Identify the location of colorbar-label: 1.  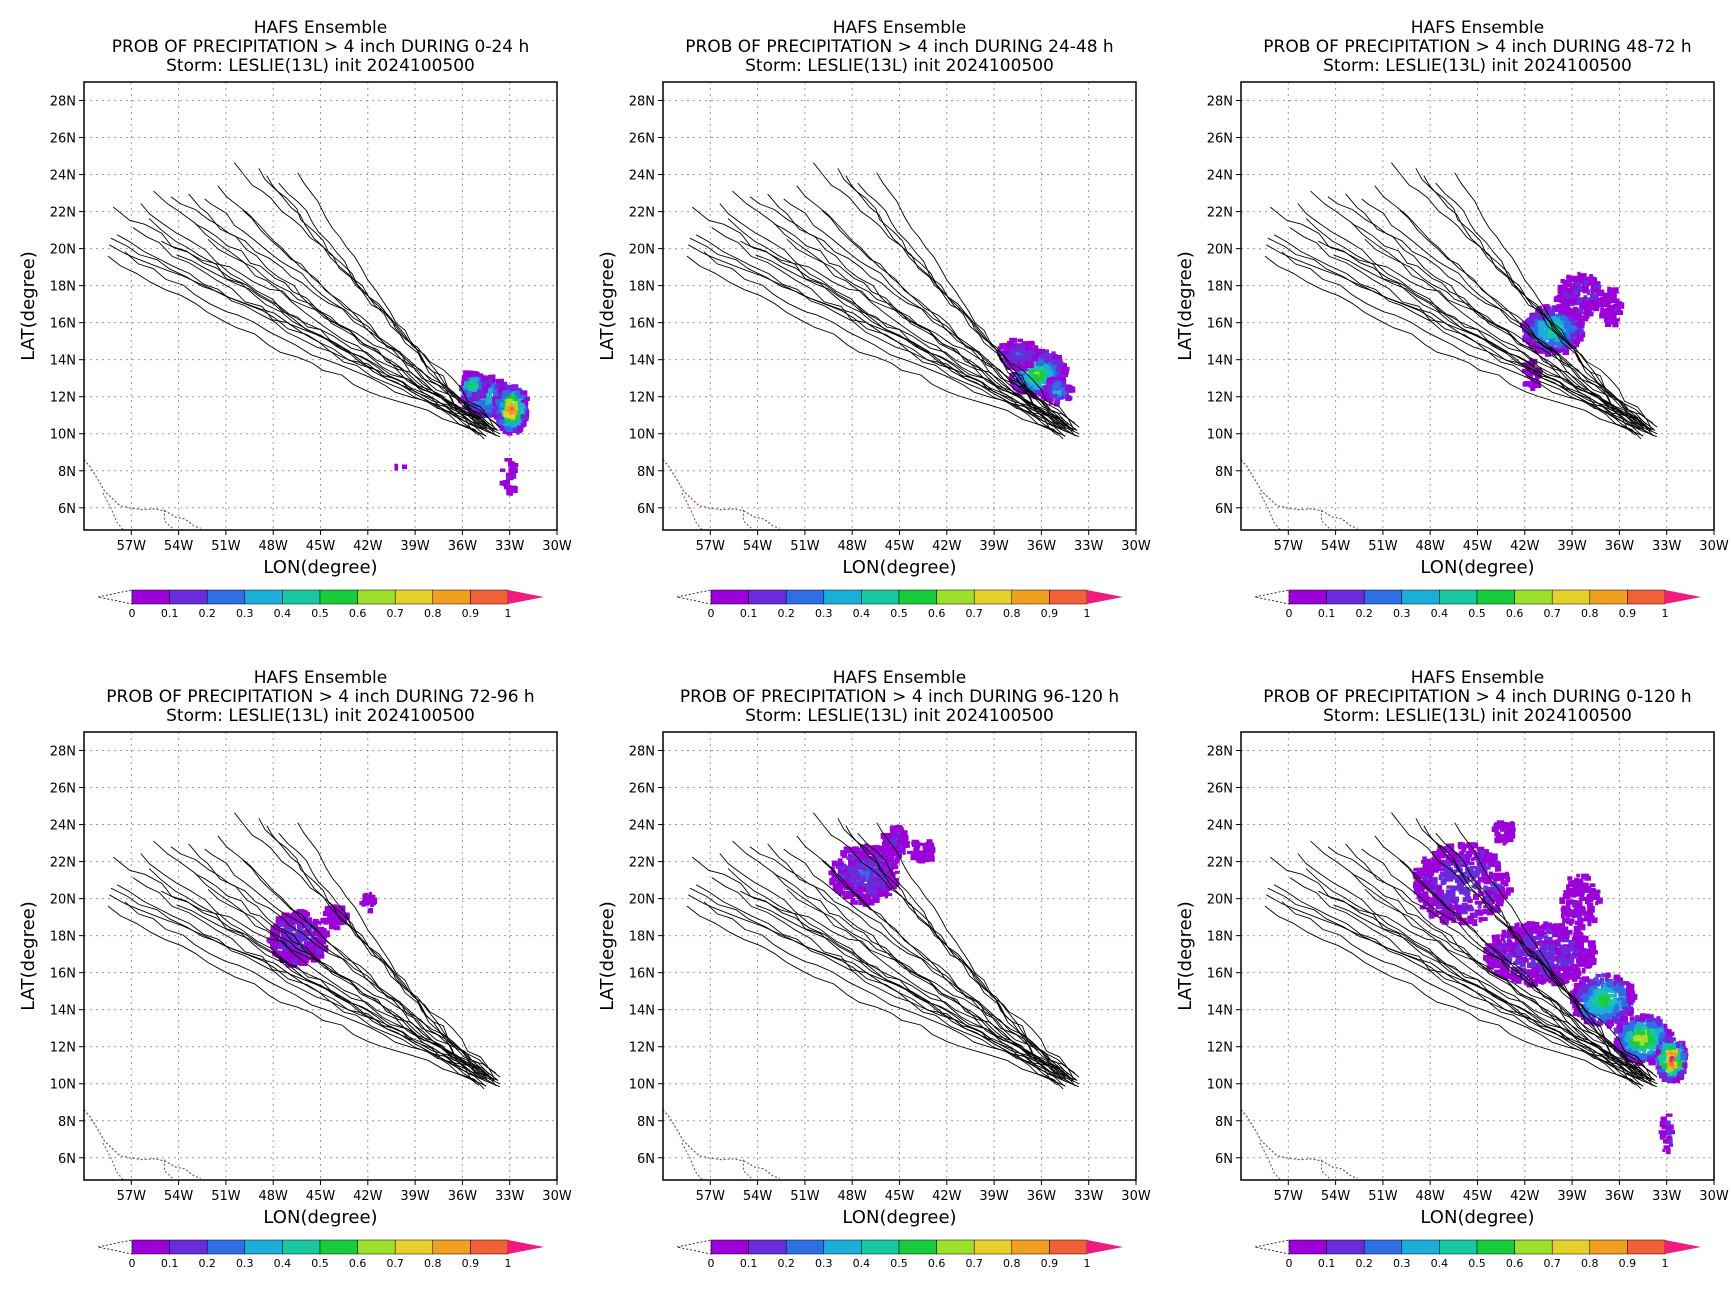
(508, 1263).